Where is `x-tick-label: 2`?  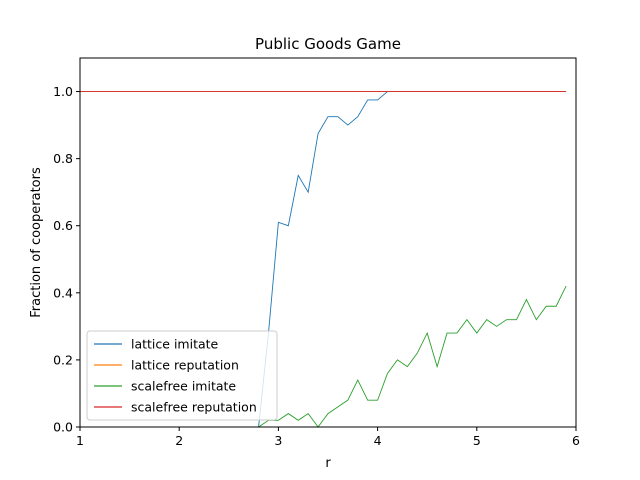
x-tick-label: 2 is located at coordinates (179, 440).